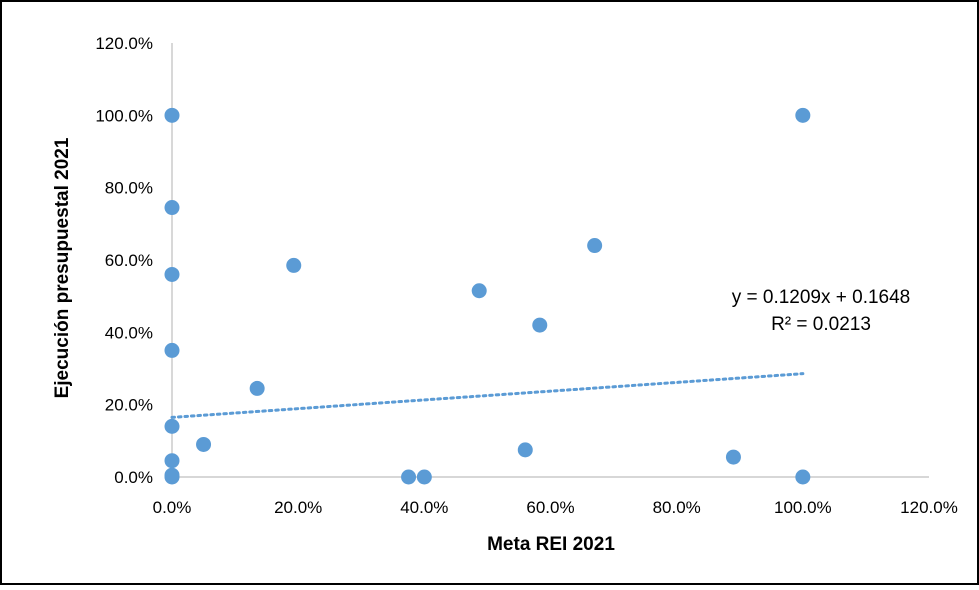  Describe the element at coordinates (129, 405) in the screenshot. I see `y-tick-label: 20.0%` at that location.